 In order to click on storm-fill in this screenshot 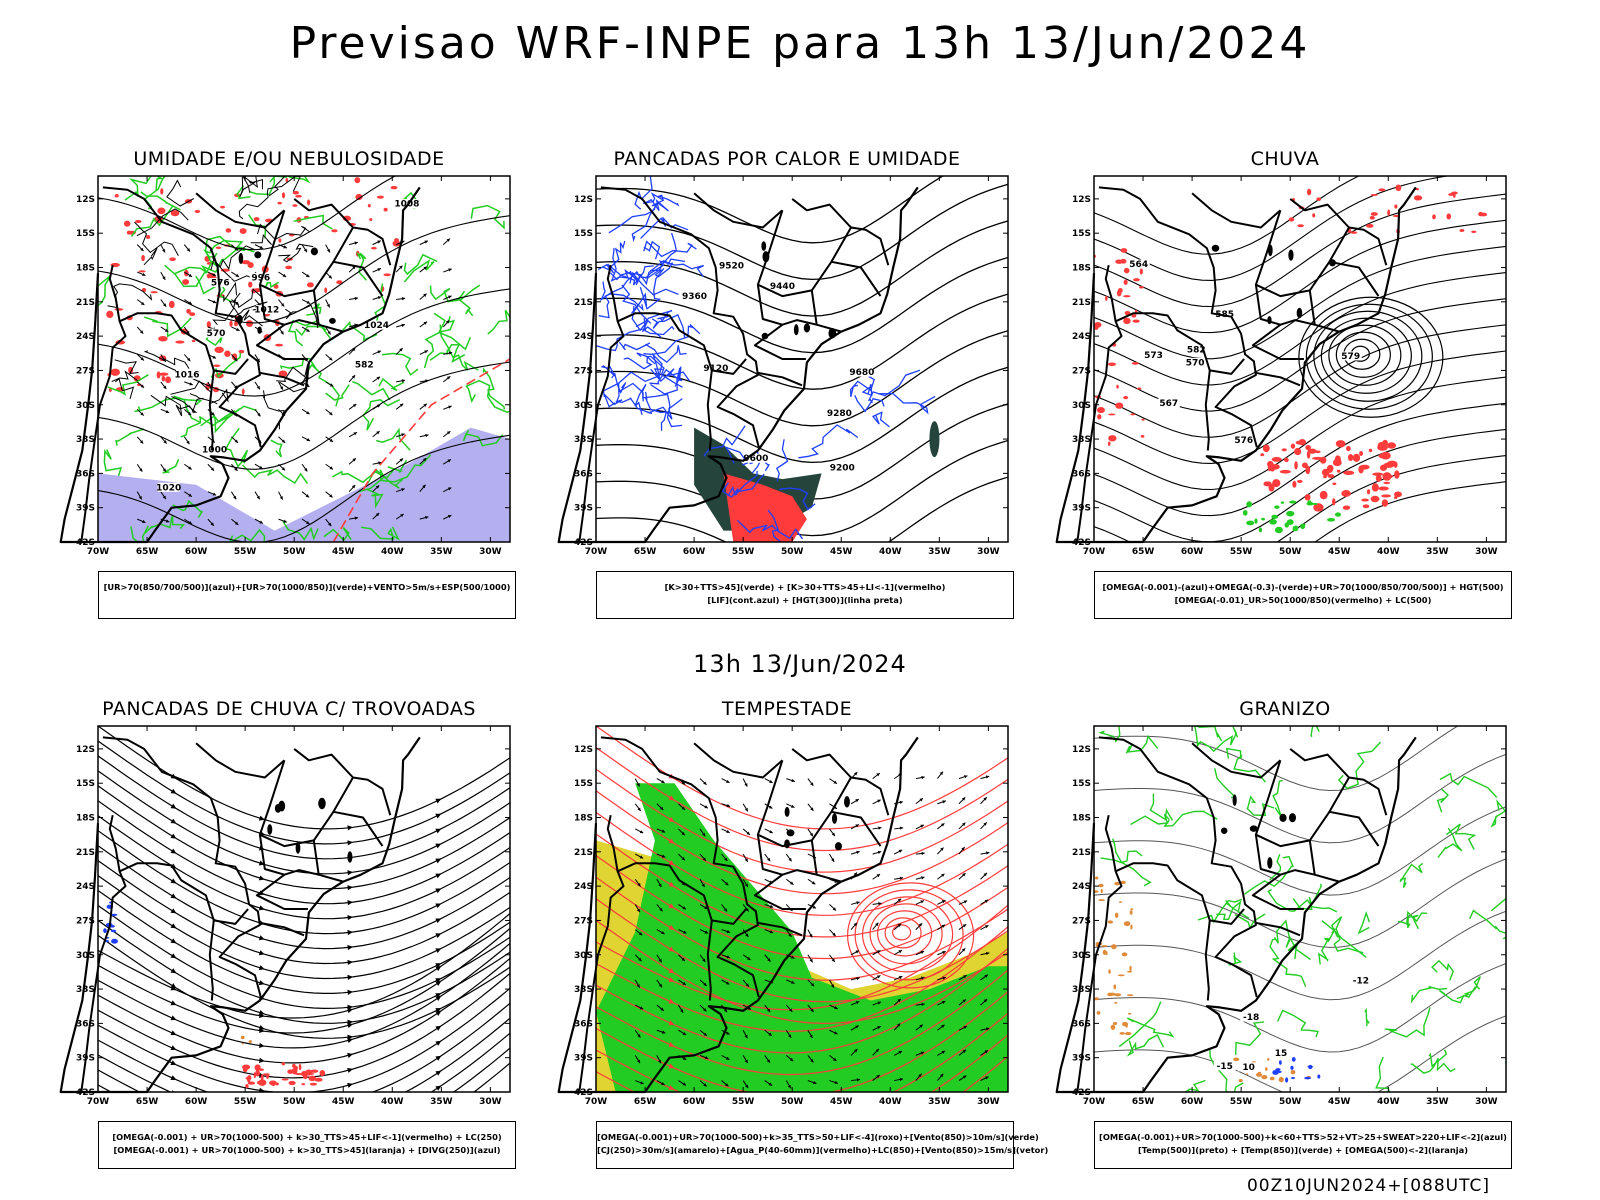, I will do `click(303, 1084)`.